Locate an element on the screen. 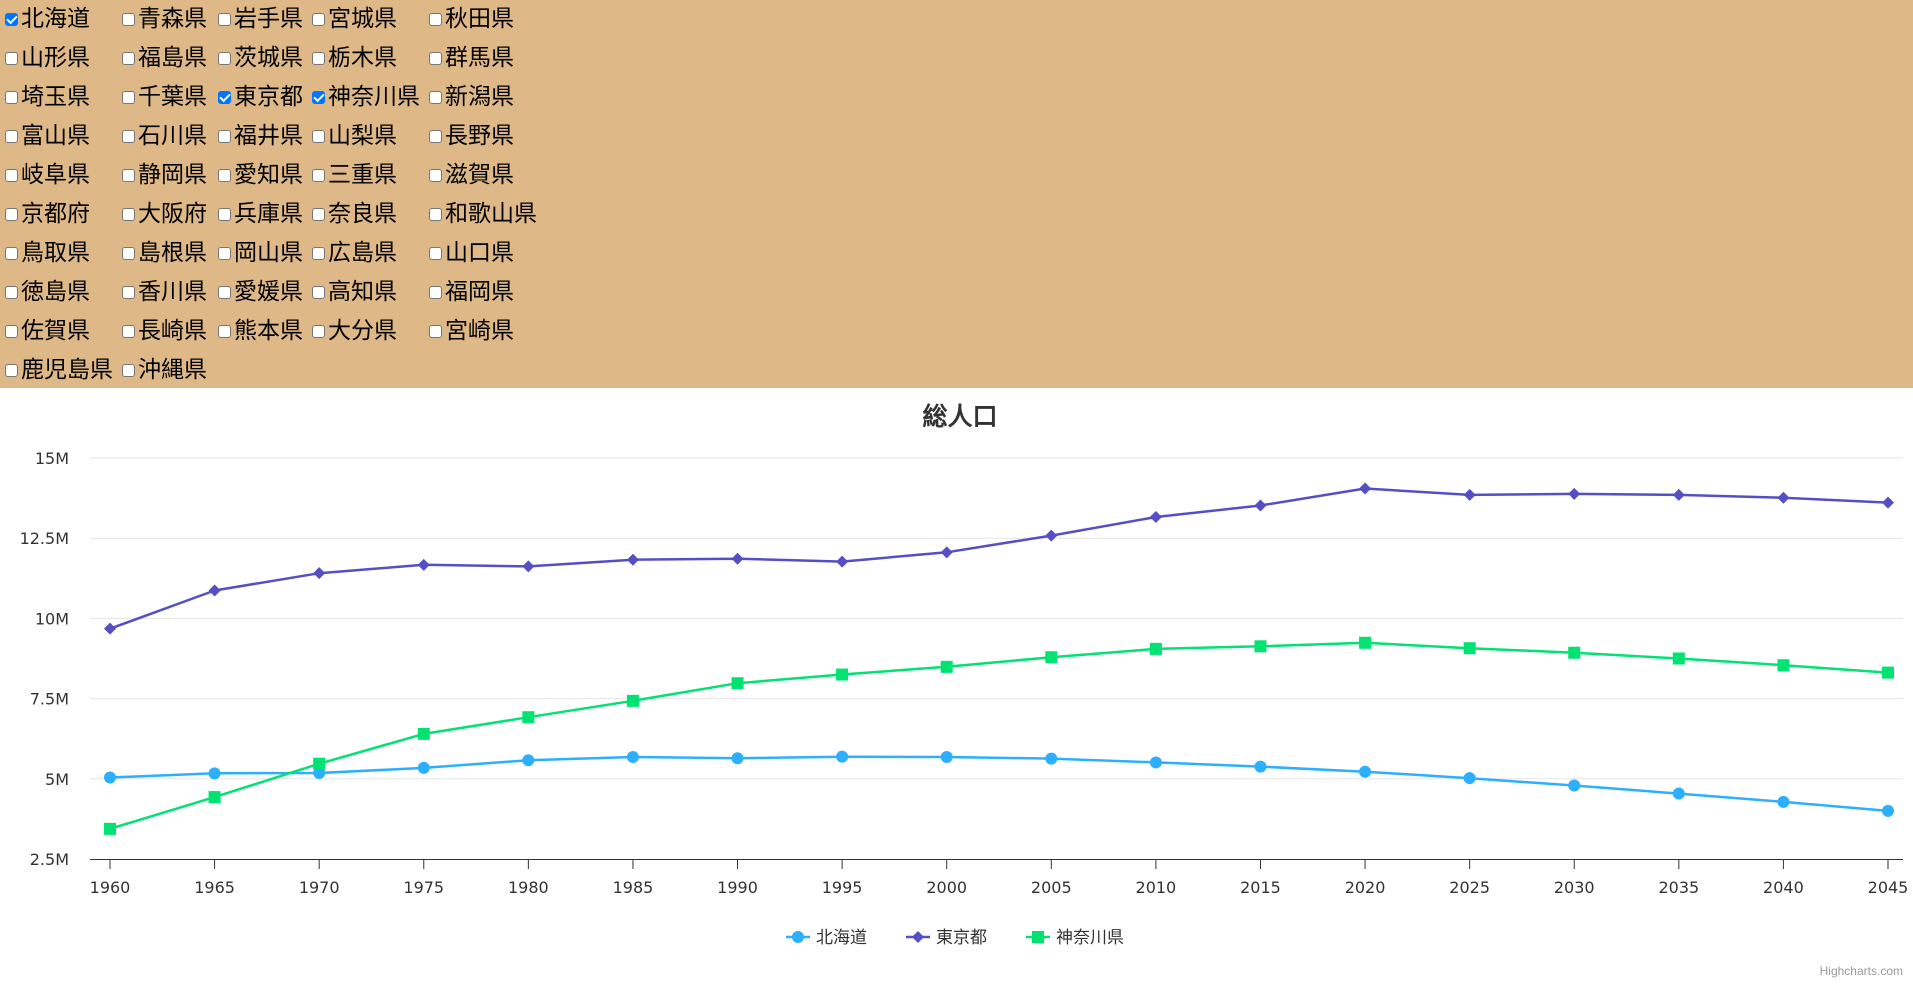  prefecture-option: 香川県 is located at coordinates (162, 292).